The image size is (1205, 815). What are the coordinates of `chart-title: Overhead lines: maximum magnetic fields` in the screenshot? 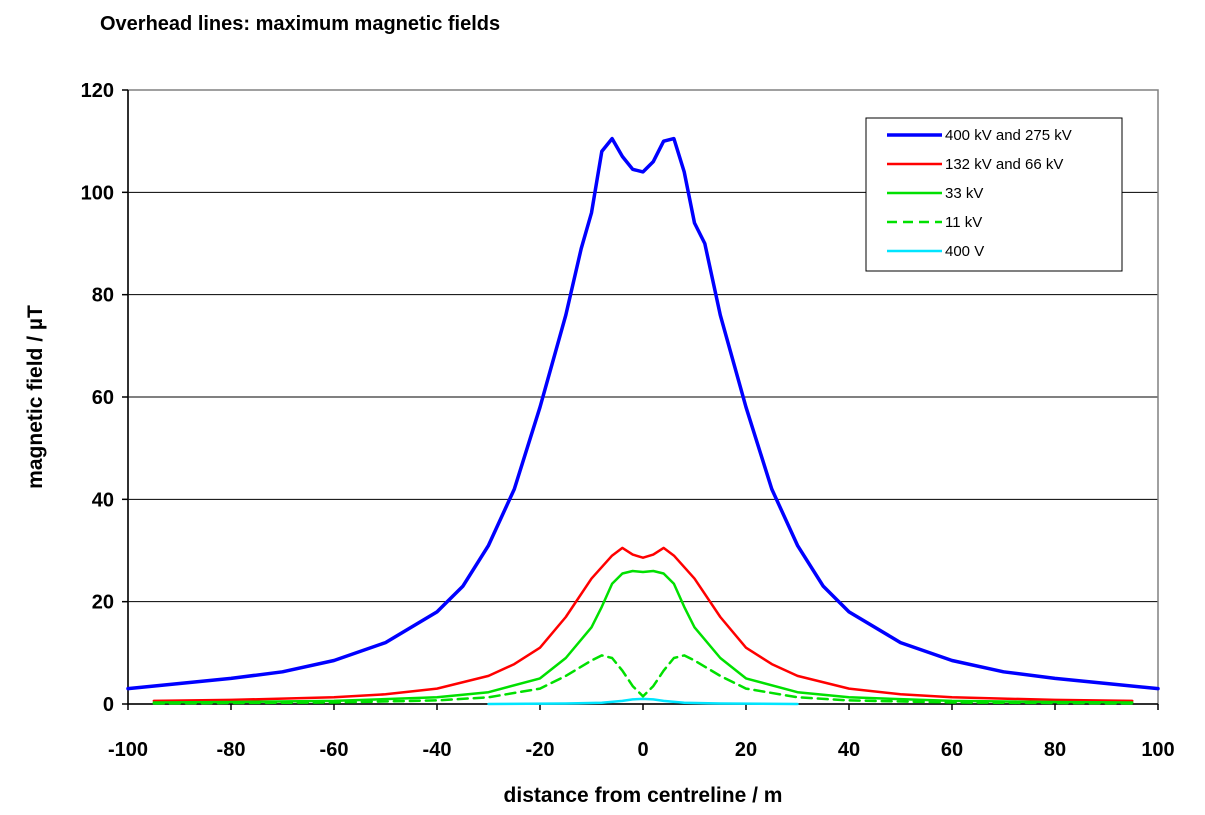 It's located at (300, 24).